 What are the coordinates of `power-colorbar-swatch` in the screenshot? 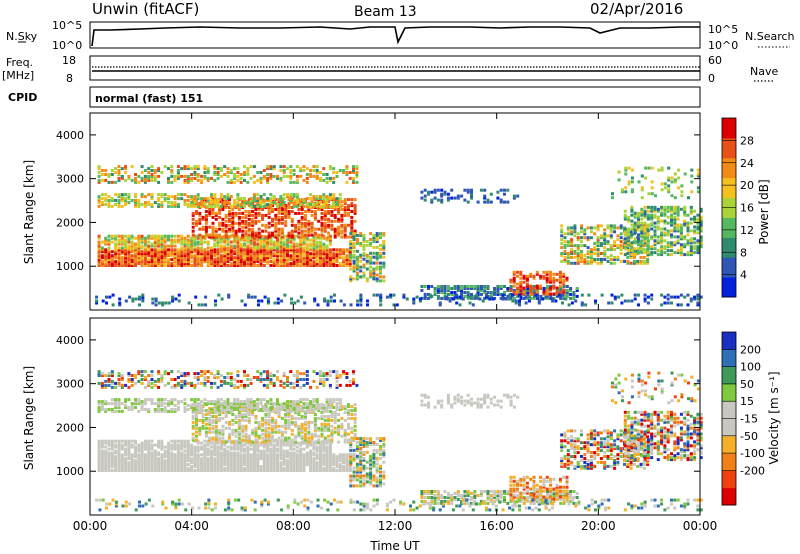 It's located at (729, 128).